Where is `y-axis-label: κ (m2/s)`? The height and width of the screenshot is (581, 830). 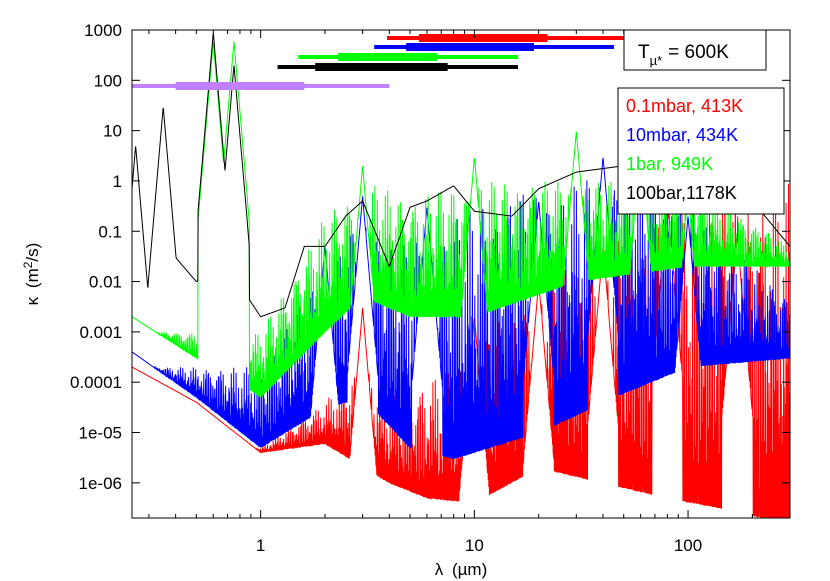 y-axis-label: κ (m2/s) is located at coordinates (31, 274).